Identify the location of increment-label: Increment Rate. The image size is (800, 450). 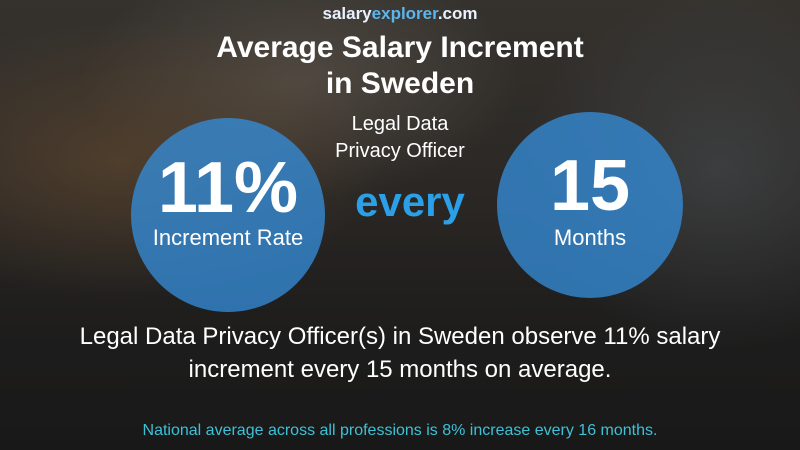
(228, 237).